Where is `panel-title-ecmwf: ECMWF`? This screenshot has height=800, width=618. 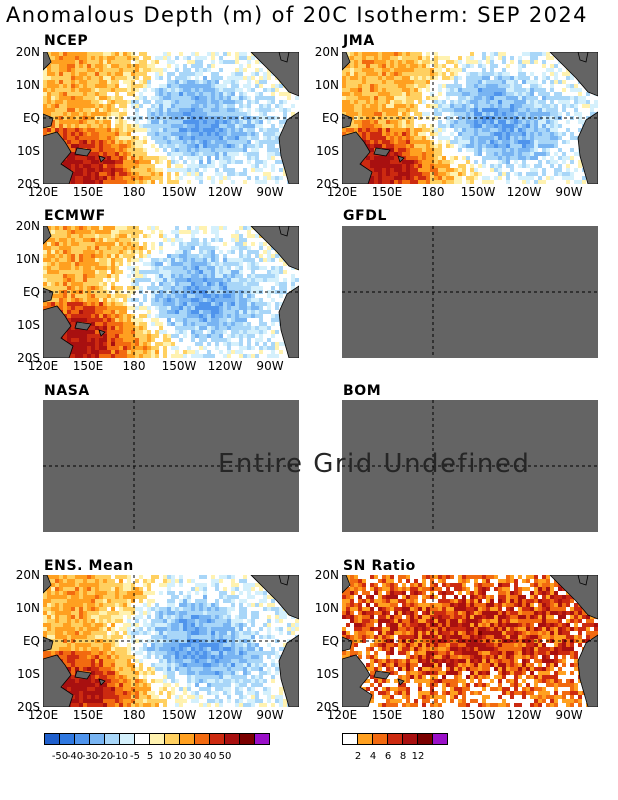
panel-title-ecmwf: ECMWF is located at coordinates (75, 216).